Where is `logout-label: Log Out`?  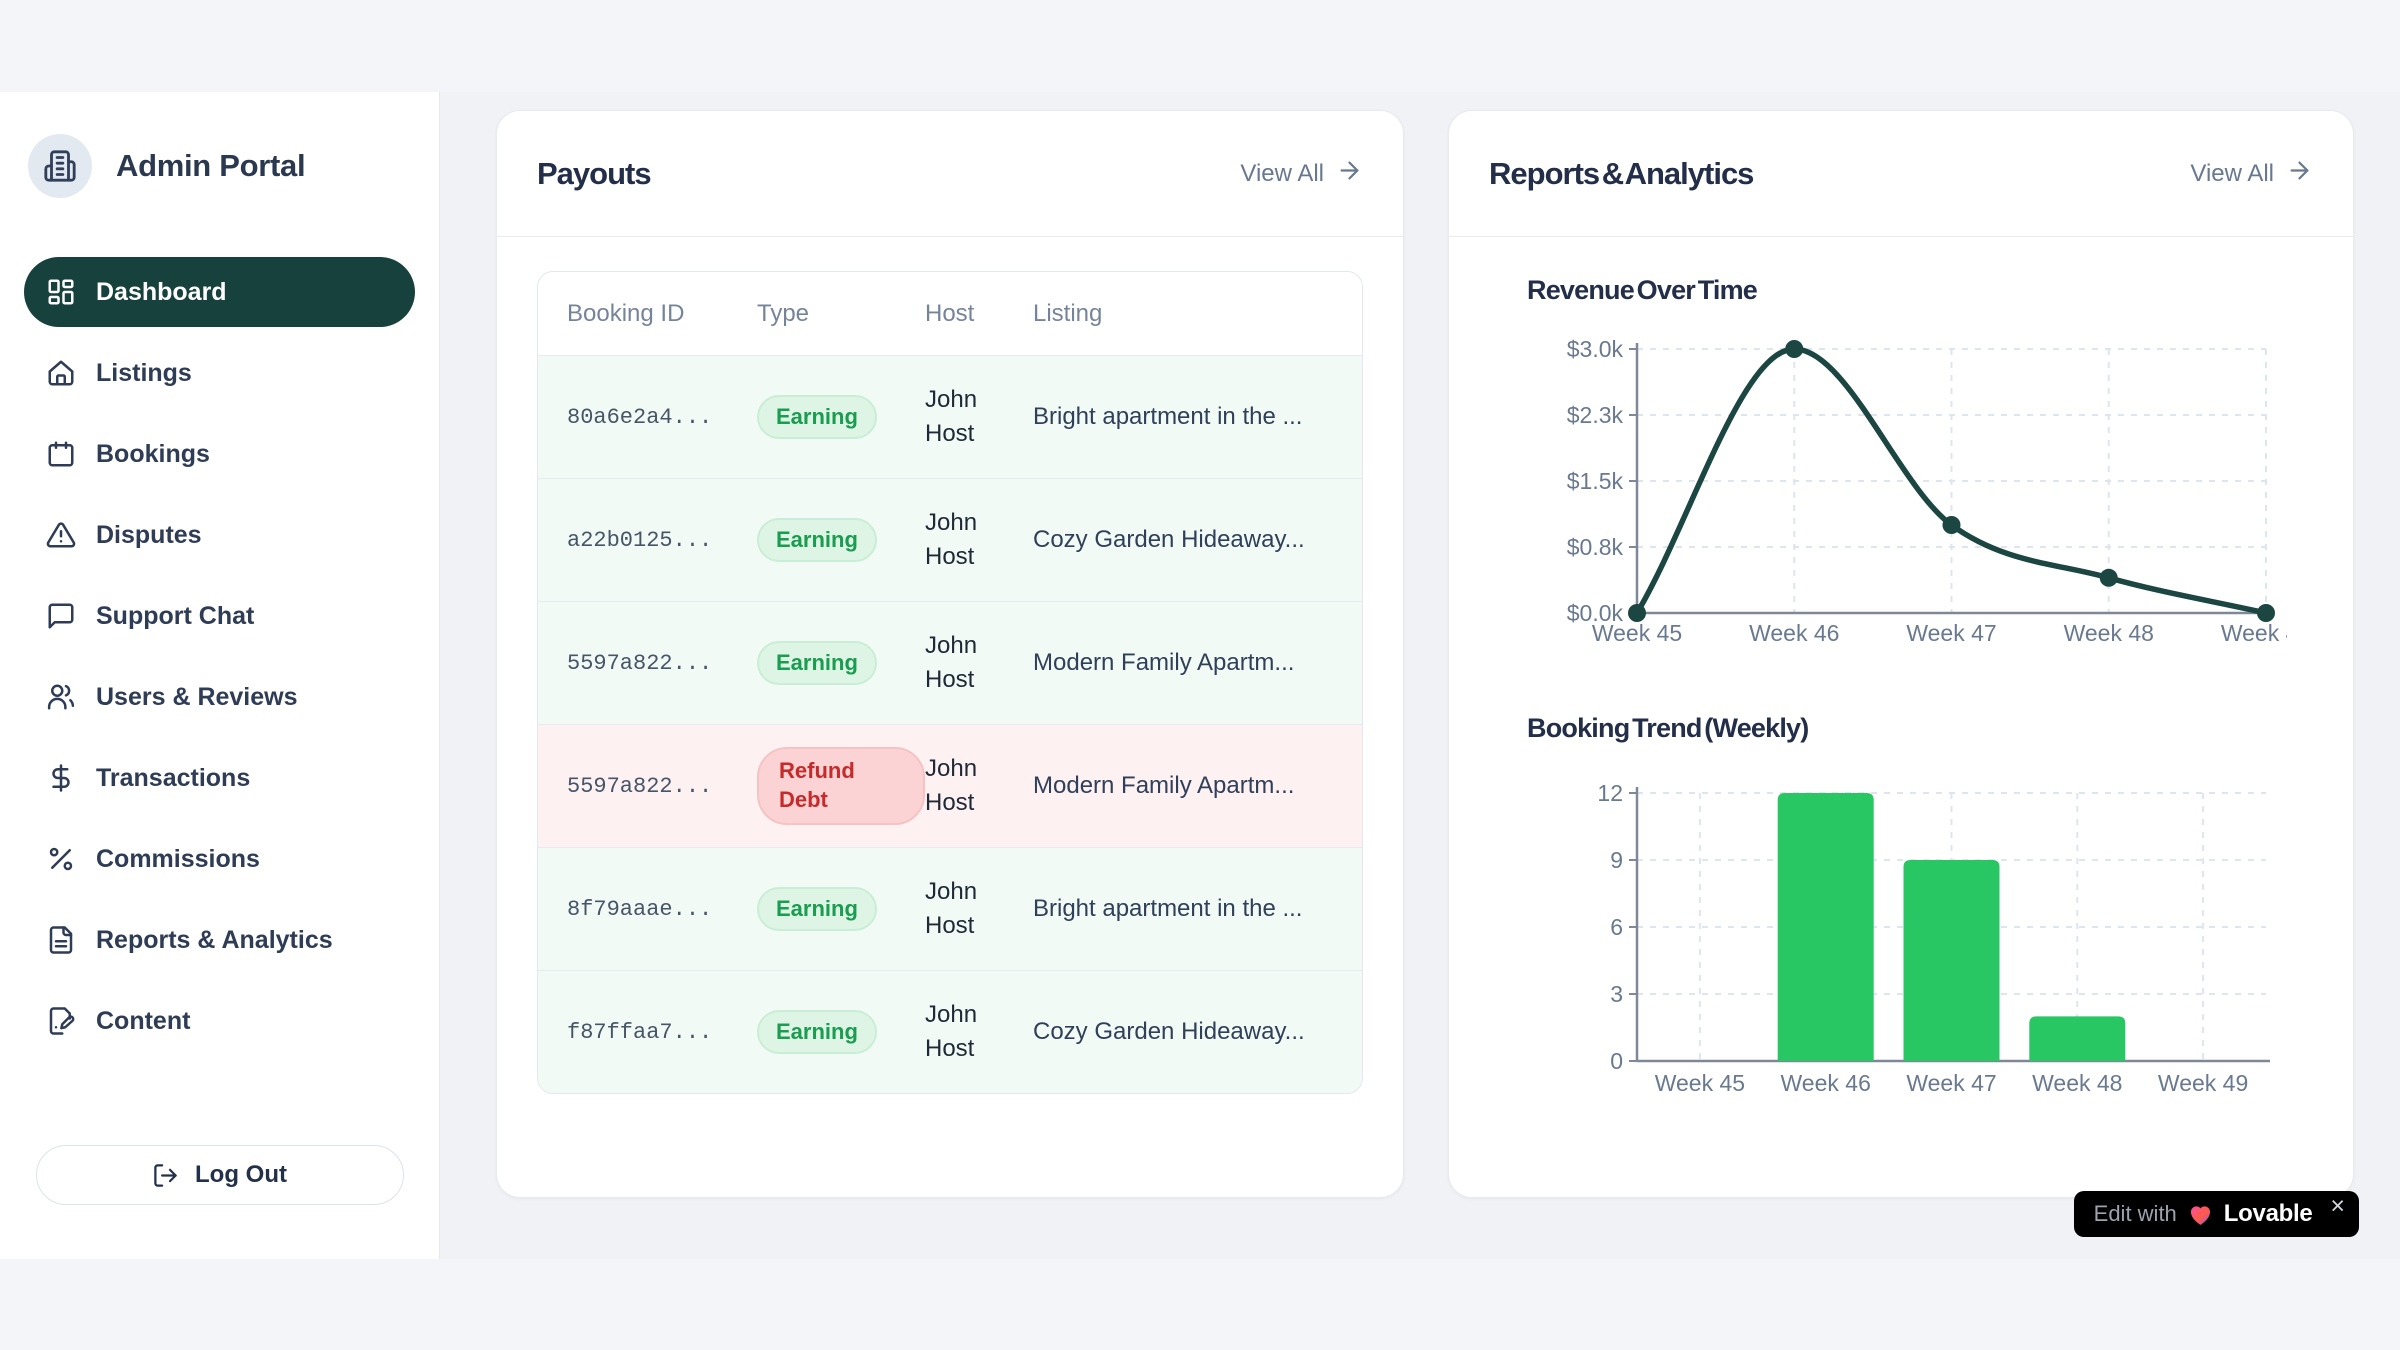
logout-label: Log Out is located at coordinates (241, 1174).